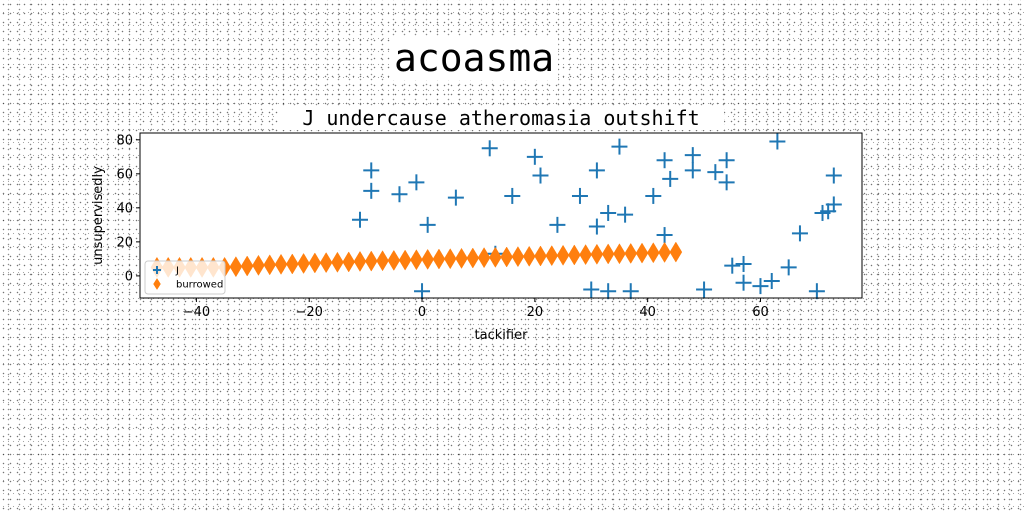 The image size is (1024, 512). I want to click on figure-title: acoasma, so click(474, 58).